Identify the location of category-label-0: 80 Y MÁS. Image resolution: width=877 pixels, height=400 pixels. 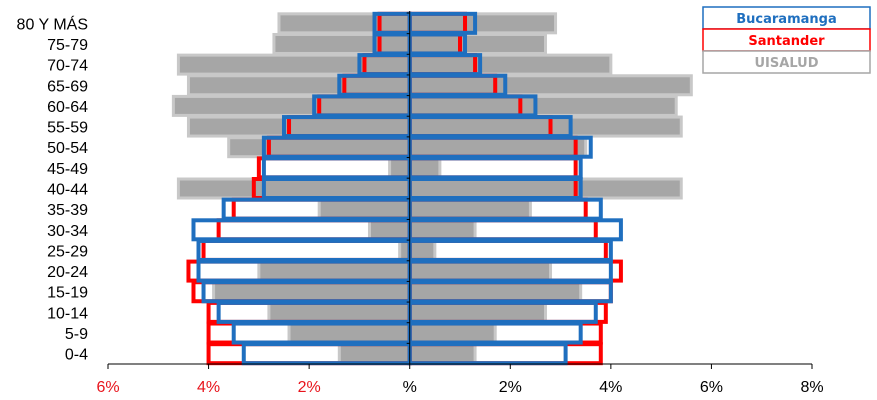
(52, 23).